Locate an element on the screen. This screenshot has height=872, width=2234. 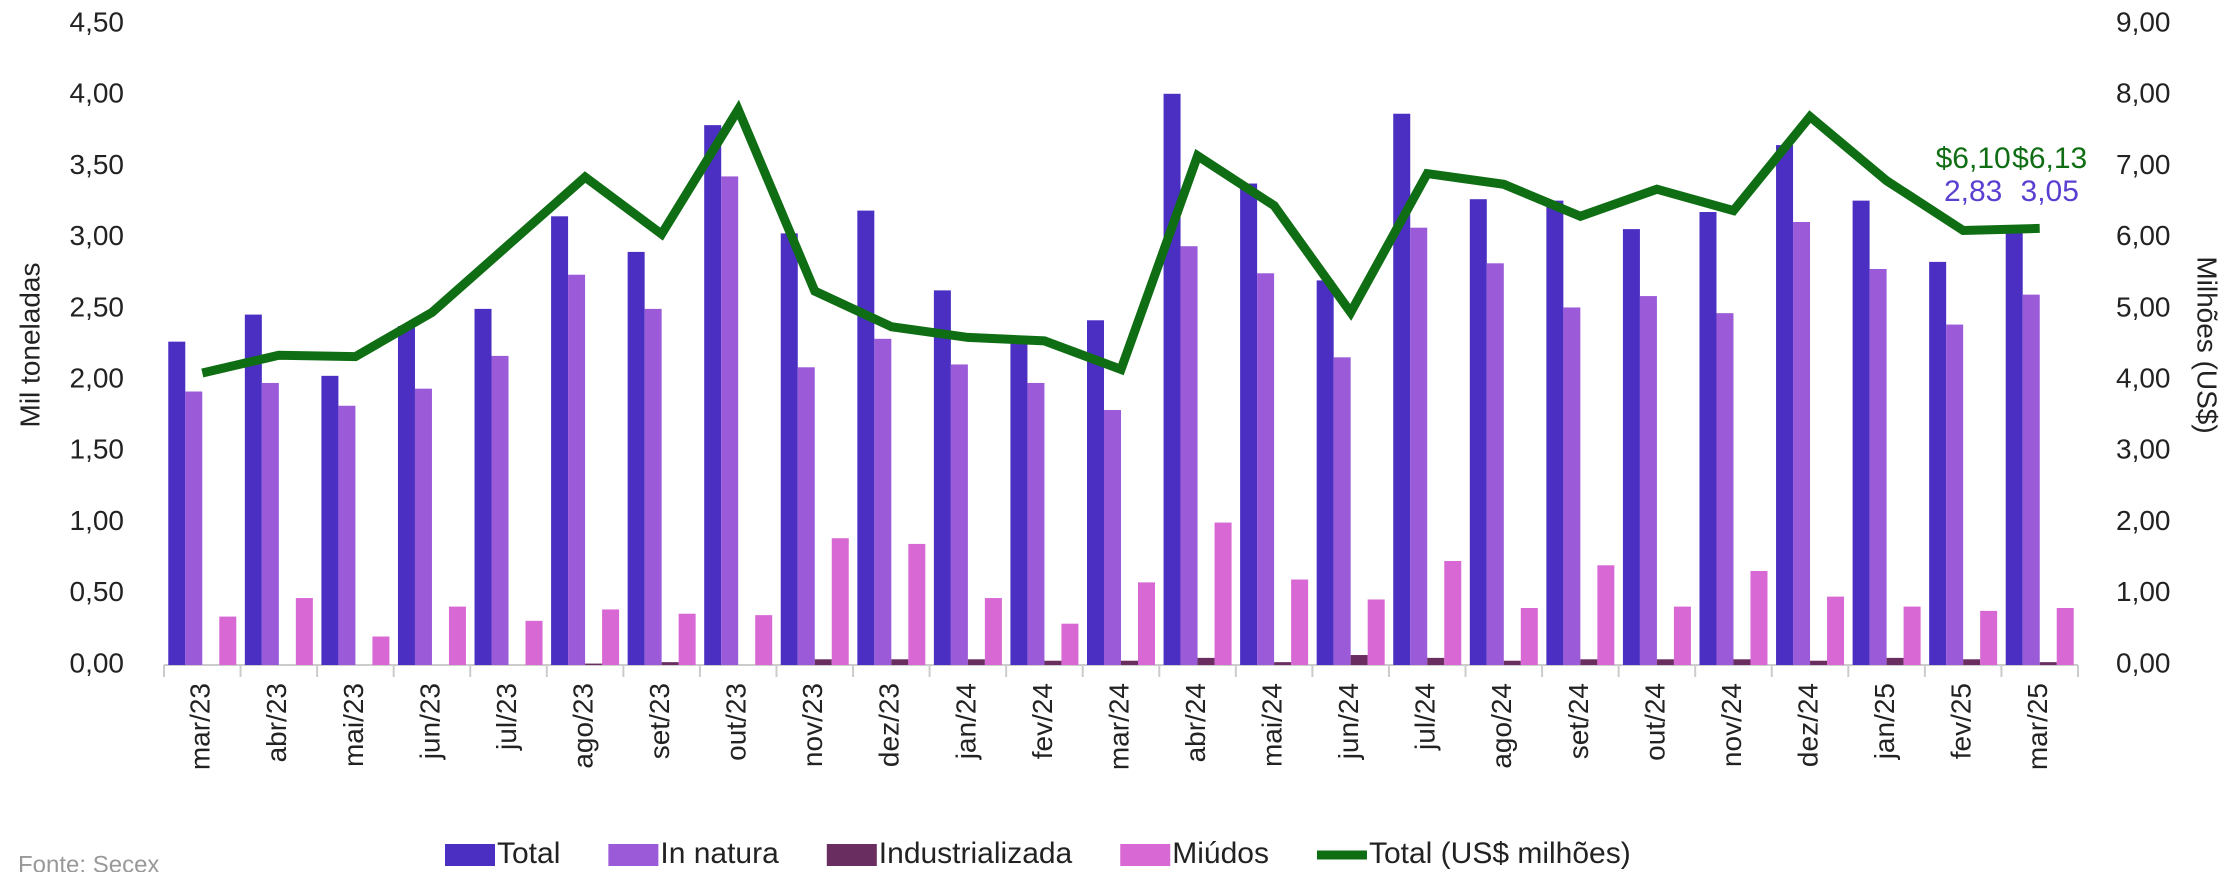
x-tick-label: dez/23 is located at coordinates (889, 725).